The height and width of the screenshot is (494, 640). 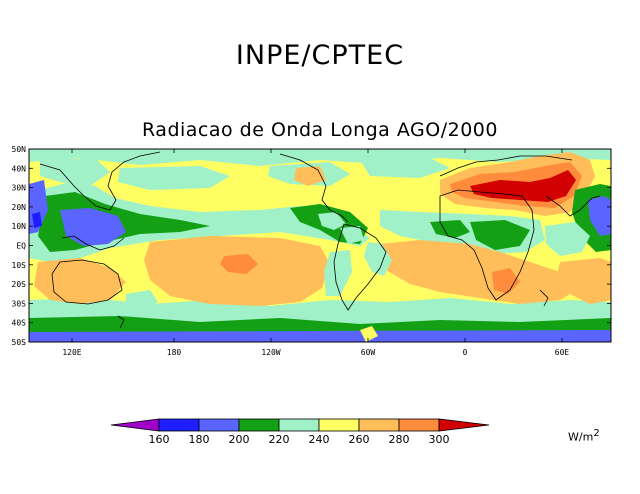 What do you see at coordinates (270, 352) in the screenshot?
I see `lon-label: 120W` at bounding box center [270, 352].